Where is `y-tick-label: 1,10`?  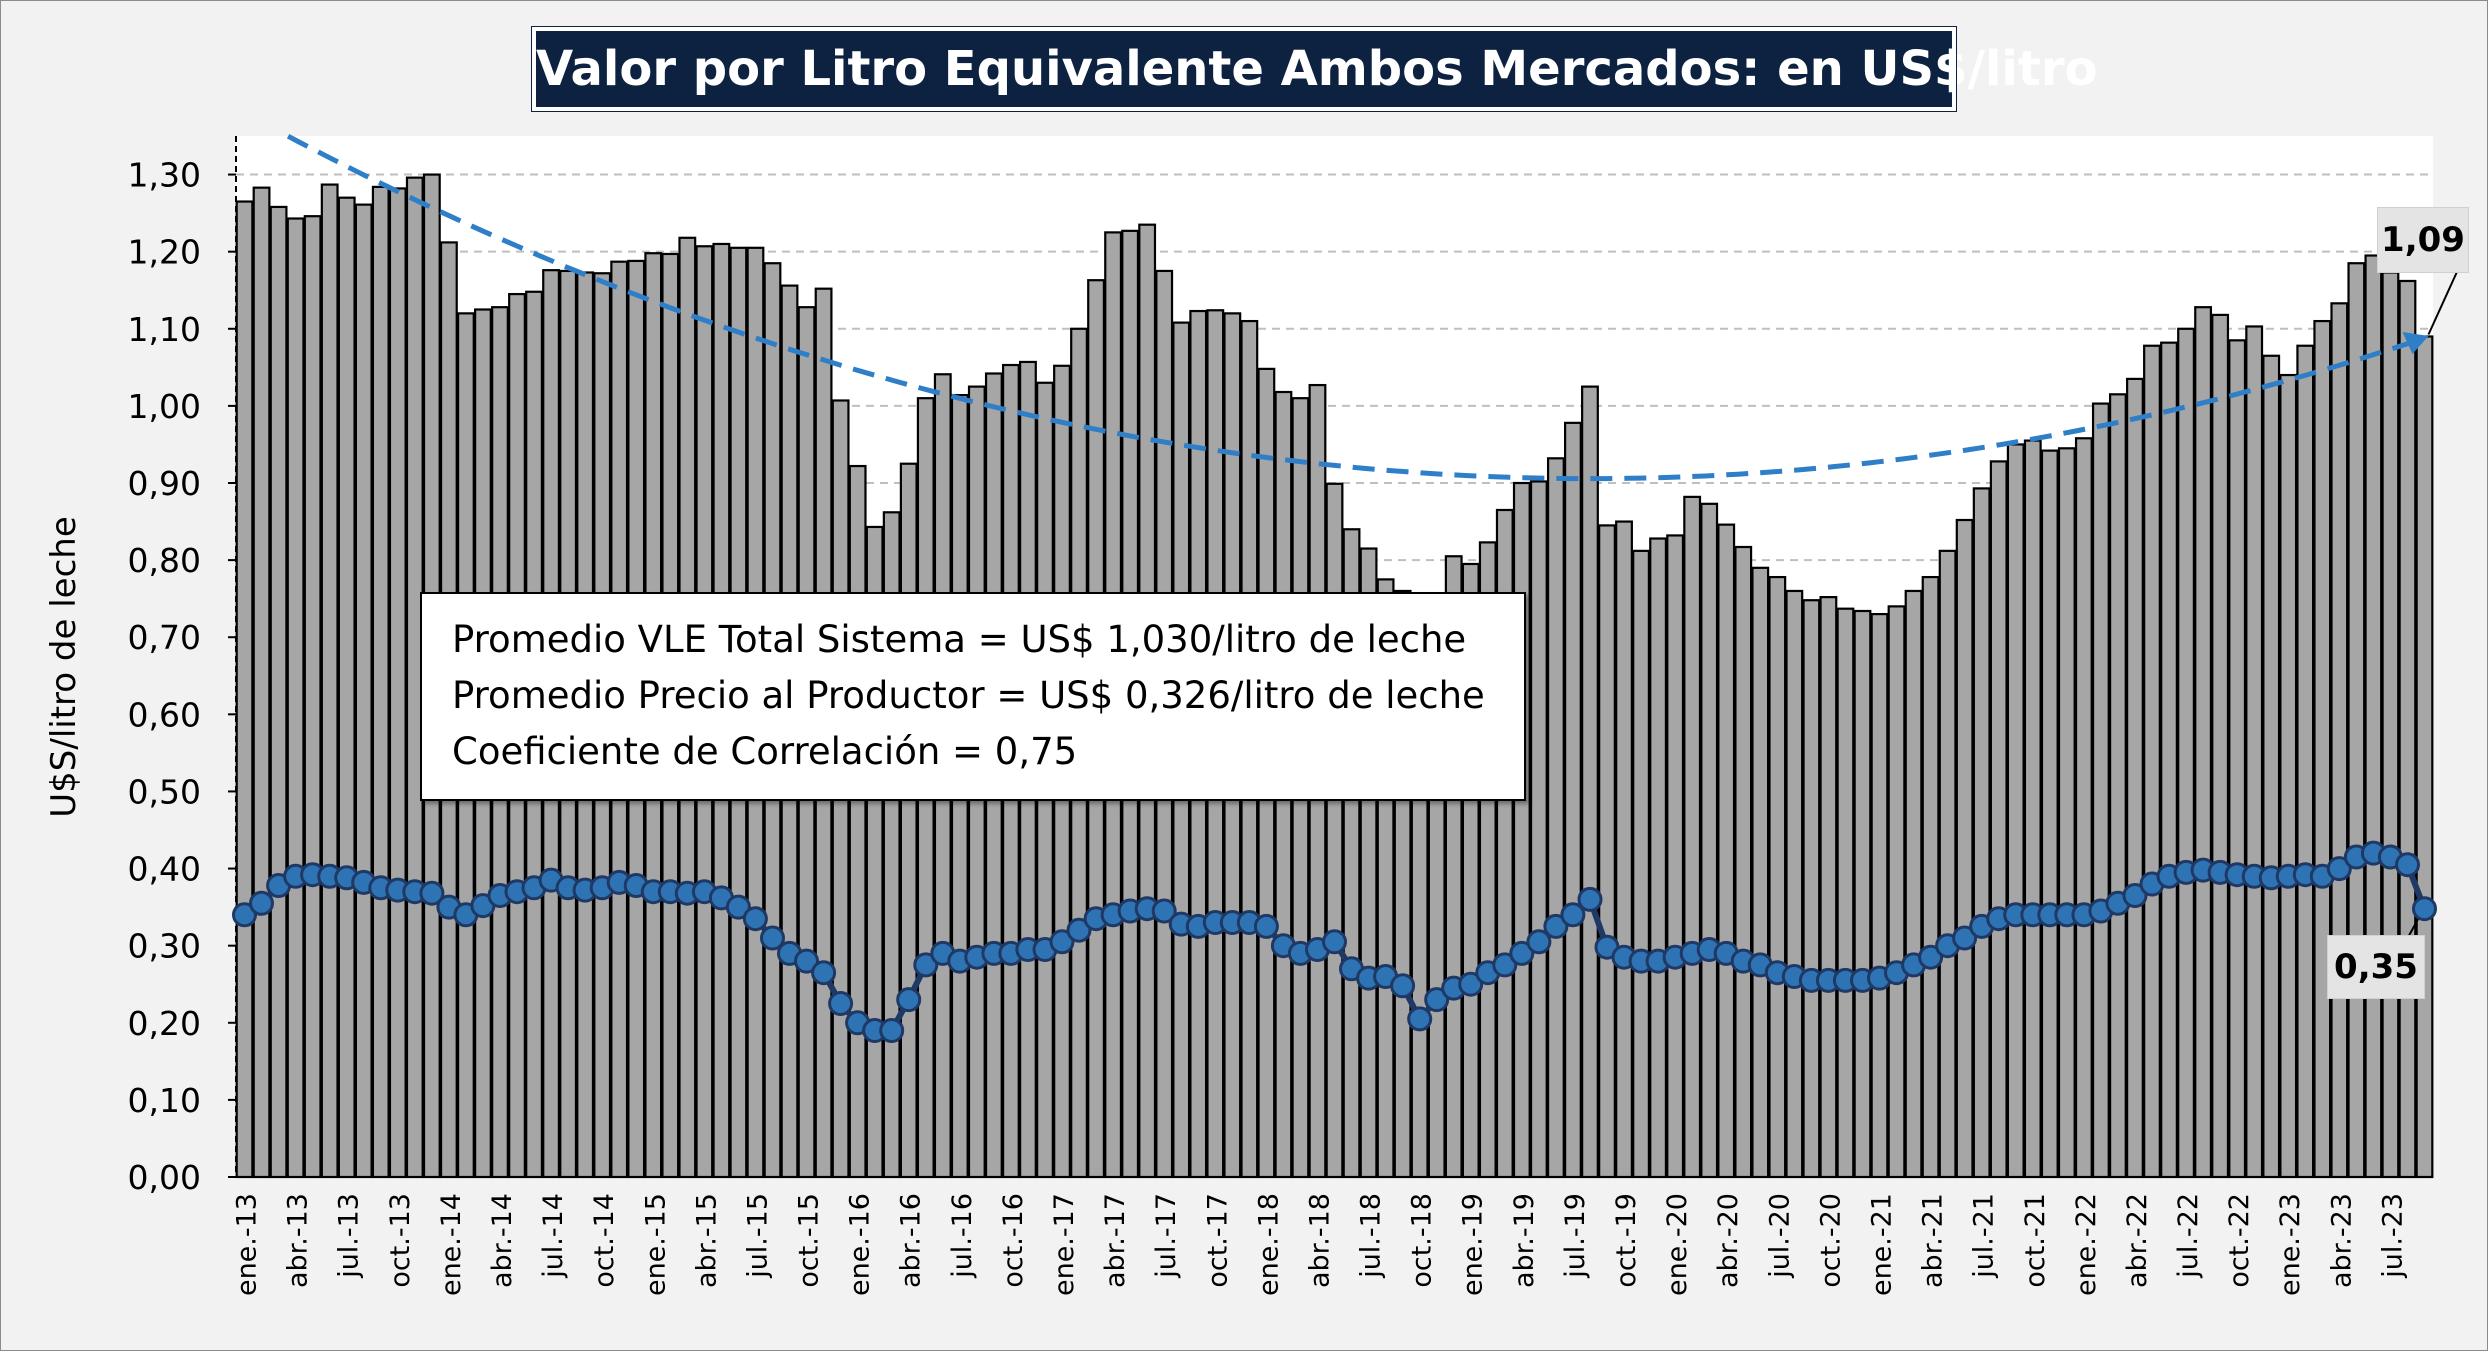 y-tick-label: 1,10 is located at coordinates (164, 329).